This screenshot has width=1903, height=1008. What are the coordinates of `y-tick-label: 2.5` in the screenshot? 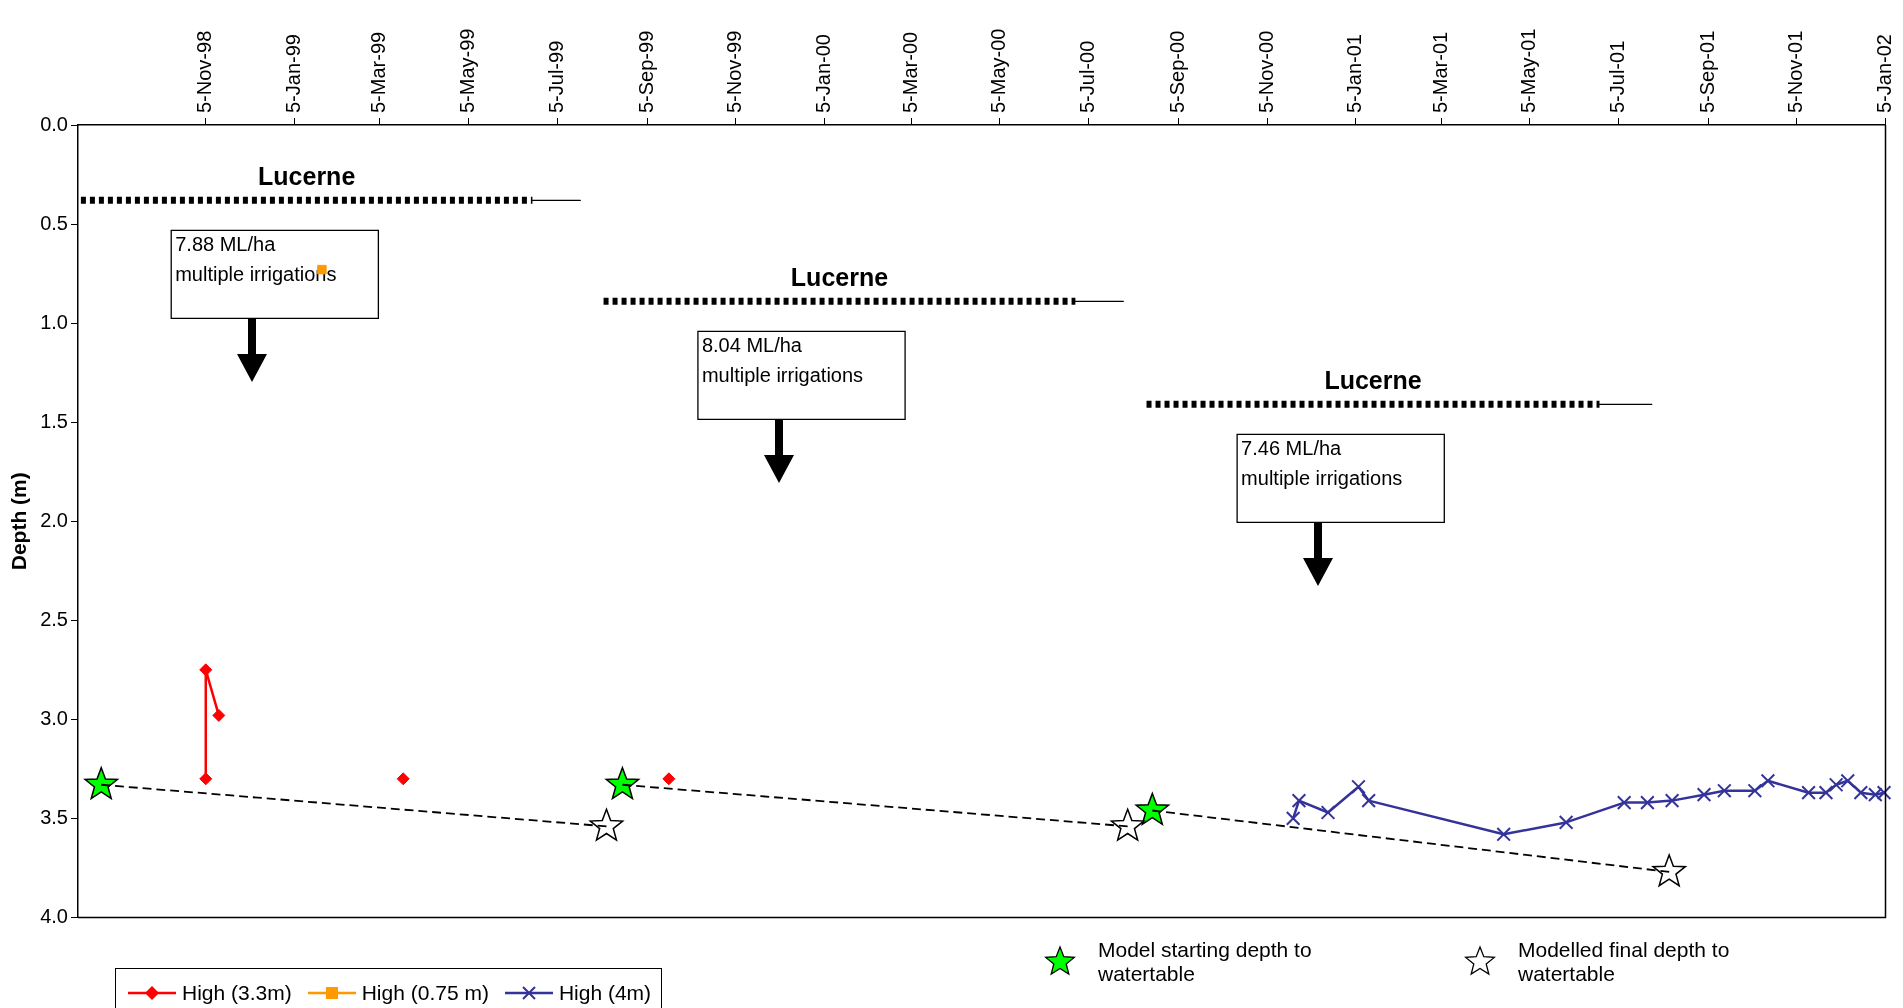 It's located at (54, 618).